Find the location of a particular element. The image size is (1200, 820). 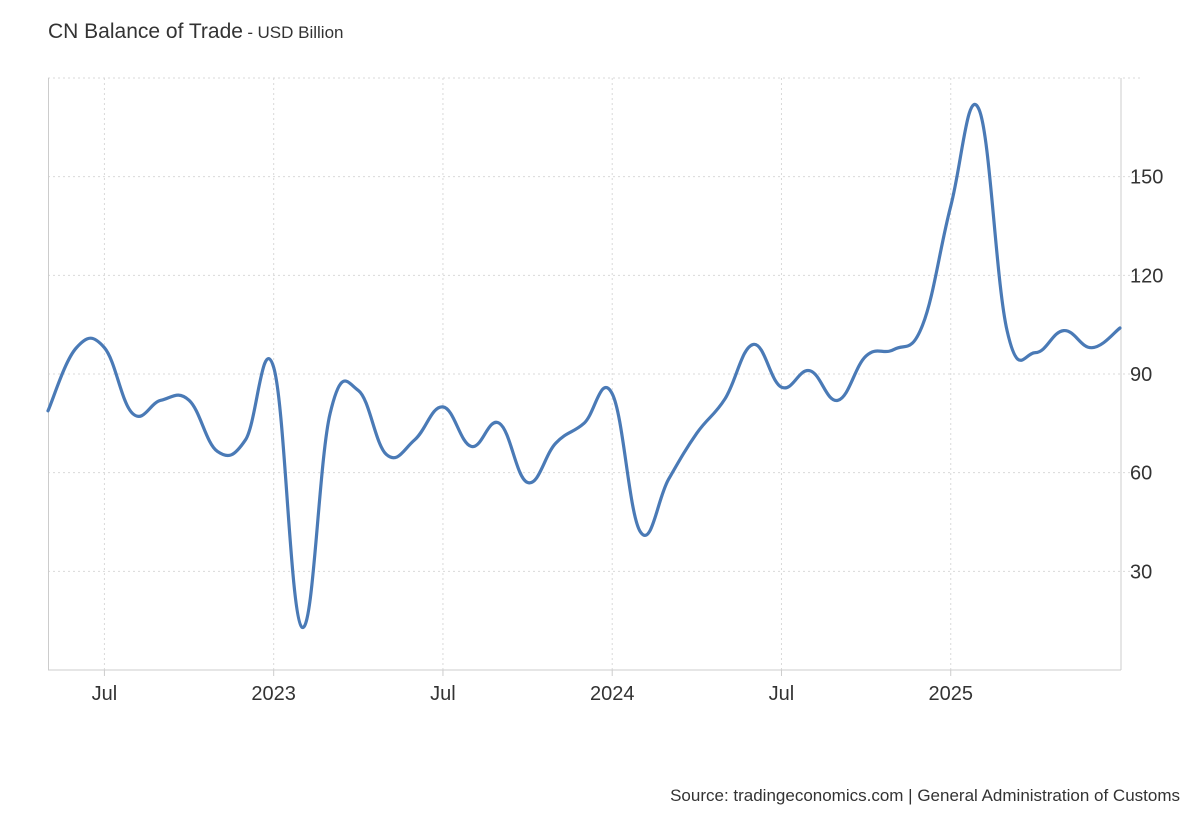

y-axis-tick-labels: 30 60 90 120 150 is located at coordinates (1146, 375).